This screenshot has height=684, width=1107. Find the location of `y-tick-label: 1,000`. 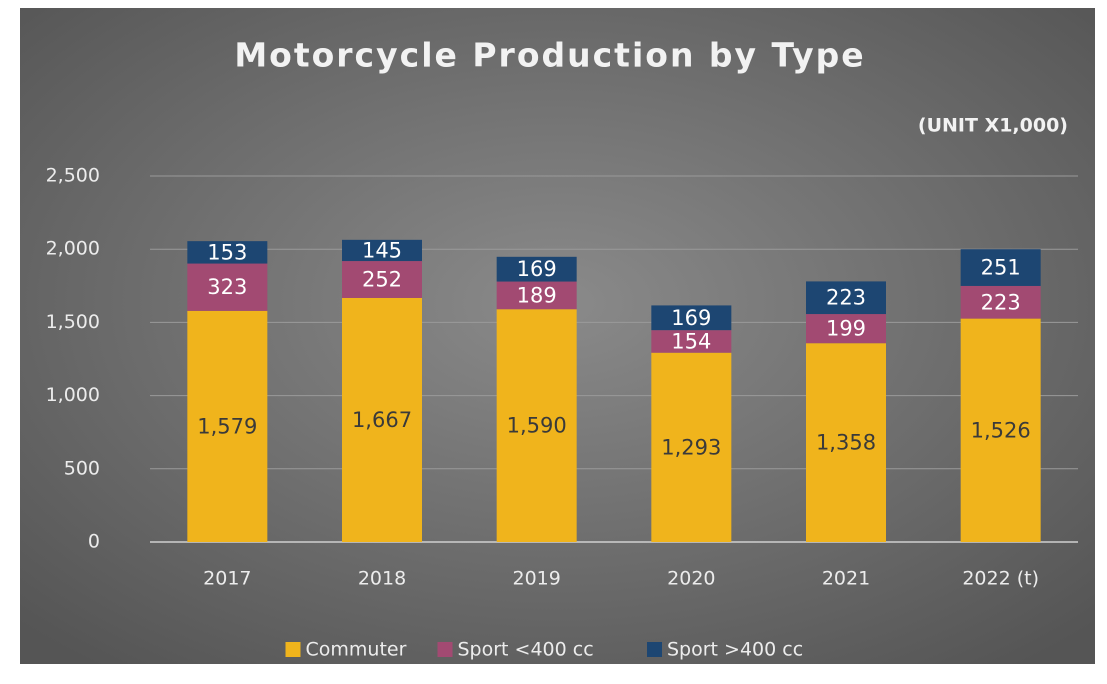

y-tick-label: 1,000 is located at coordinates (73, 395).